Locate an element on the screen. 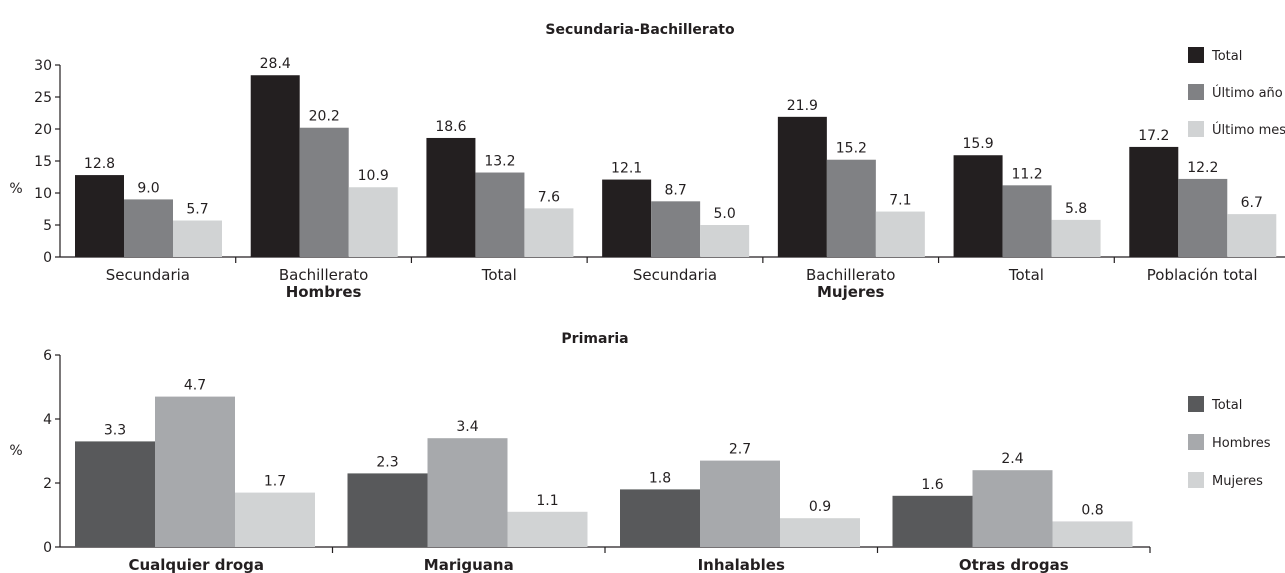  data-label: 1.7 is located at coordinates (275, 482).